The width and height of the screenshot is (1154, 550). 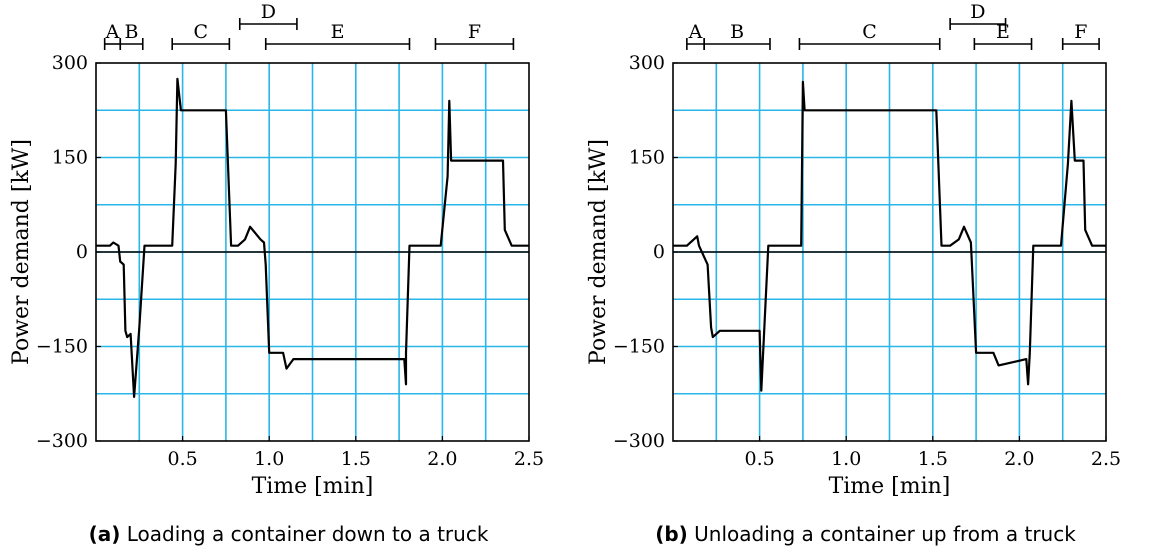 I want to click on caption-b-text: Unloading a container up from a truck, so click(x=885, y=534).